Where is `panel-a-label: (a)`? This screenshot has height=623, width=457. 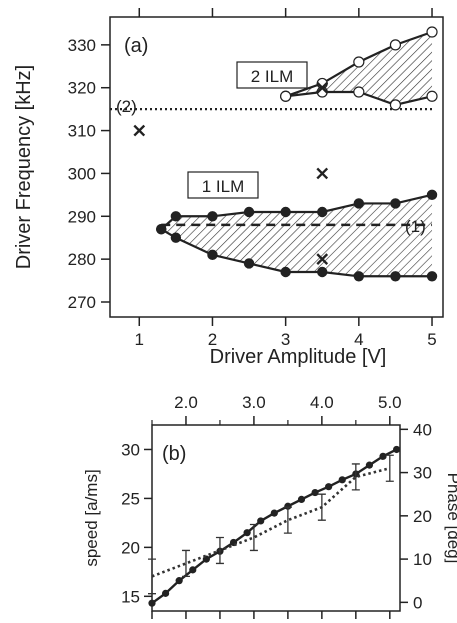
panel-a-label: (a) is located at coordinates (136, 46).